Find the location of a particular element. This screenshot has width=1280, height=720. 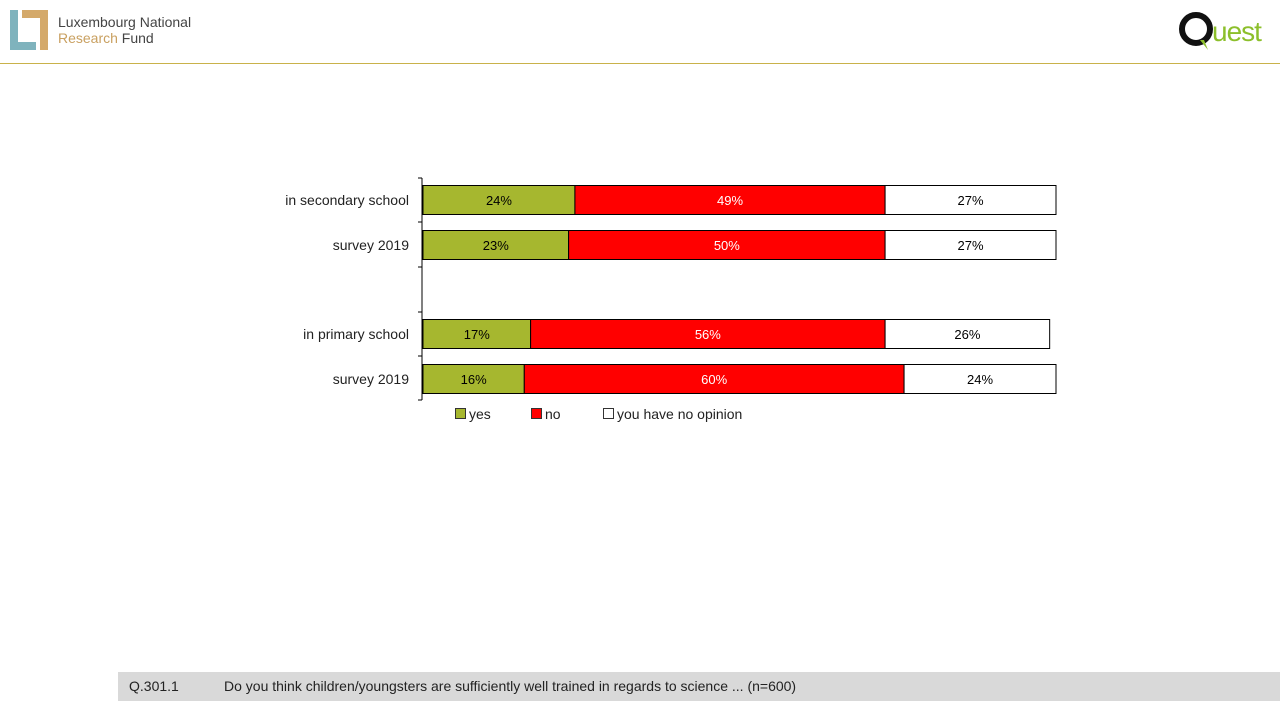

data-label: 26% is located at coordinates (967, 334).